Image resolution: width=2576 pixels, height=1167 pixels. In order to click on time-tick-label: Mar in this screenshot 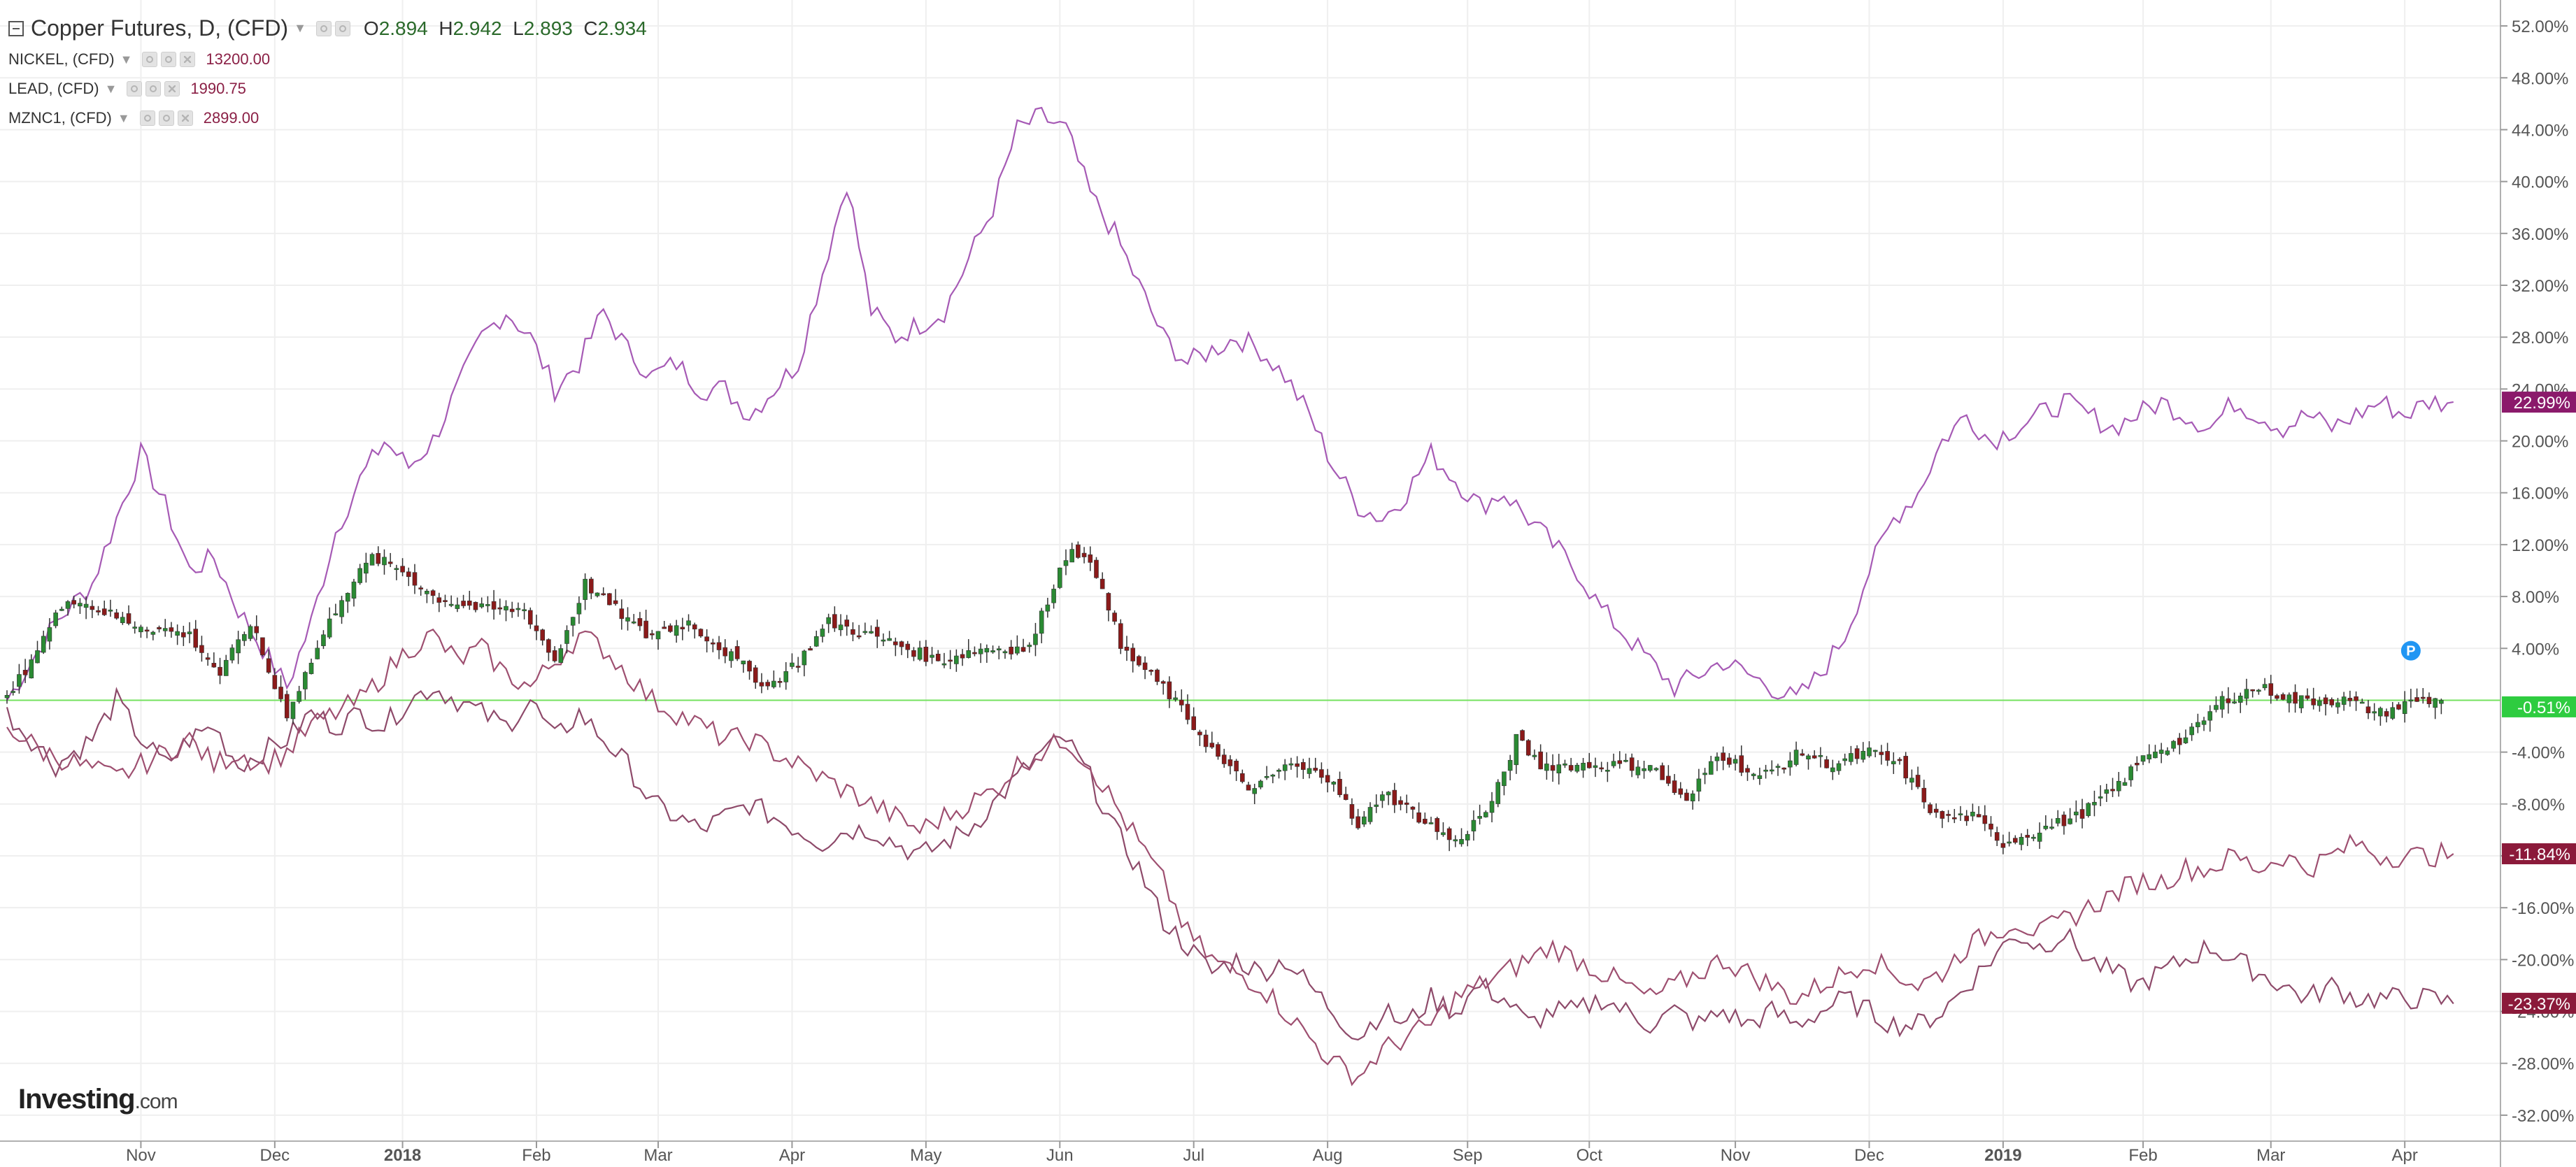, I will do `click(657, 1155)`.